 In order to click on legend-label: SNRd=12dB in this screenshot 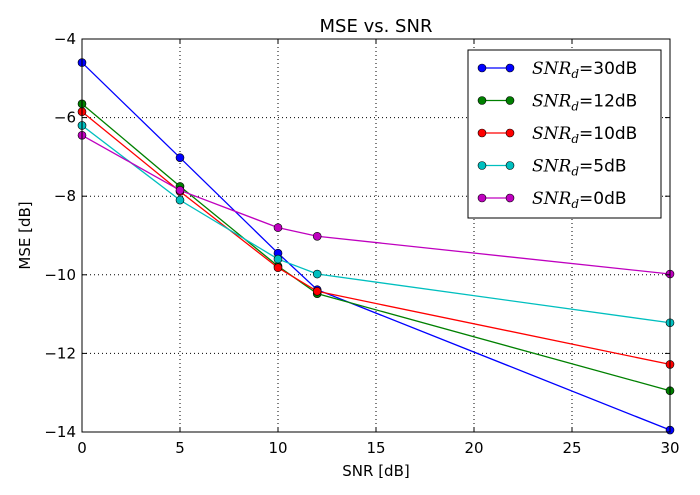, I will do `click(584, 103)`.